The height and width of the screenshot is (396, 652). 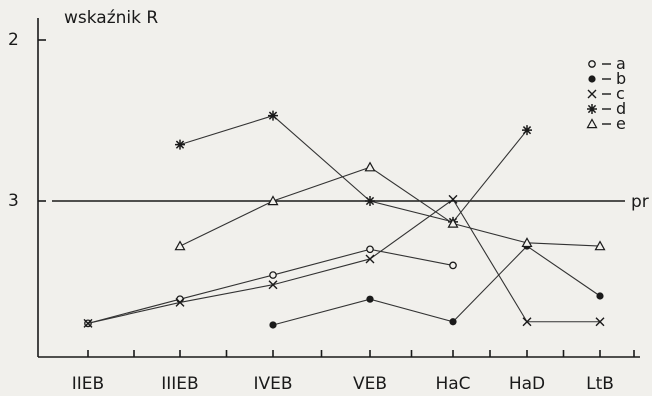 I want to click on x-tick-label-5: HaD, so click(x=527, y=384).